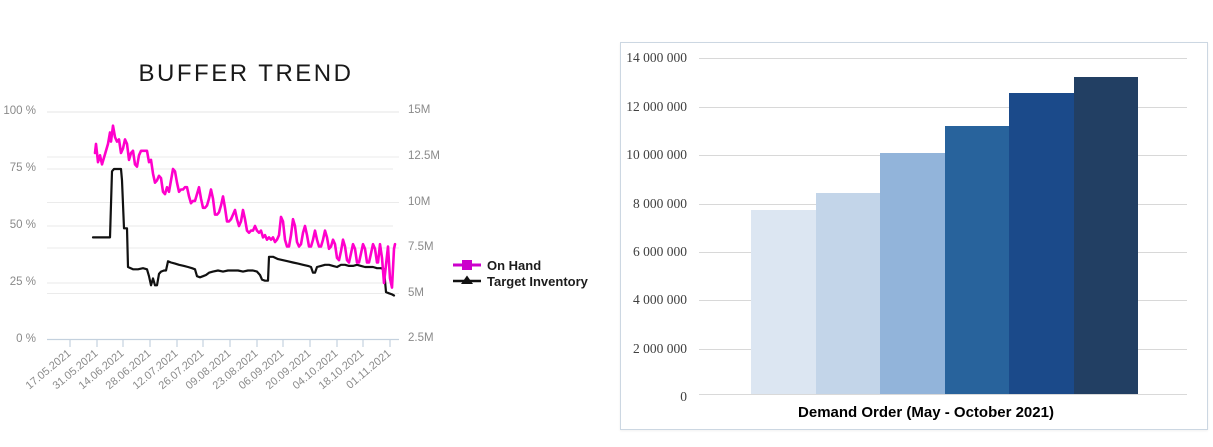 The width and height of the screenshot is (1213, 447). I want to click on right-axis-tick-15m: 15M, so click(419, 110).